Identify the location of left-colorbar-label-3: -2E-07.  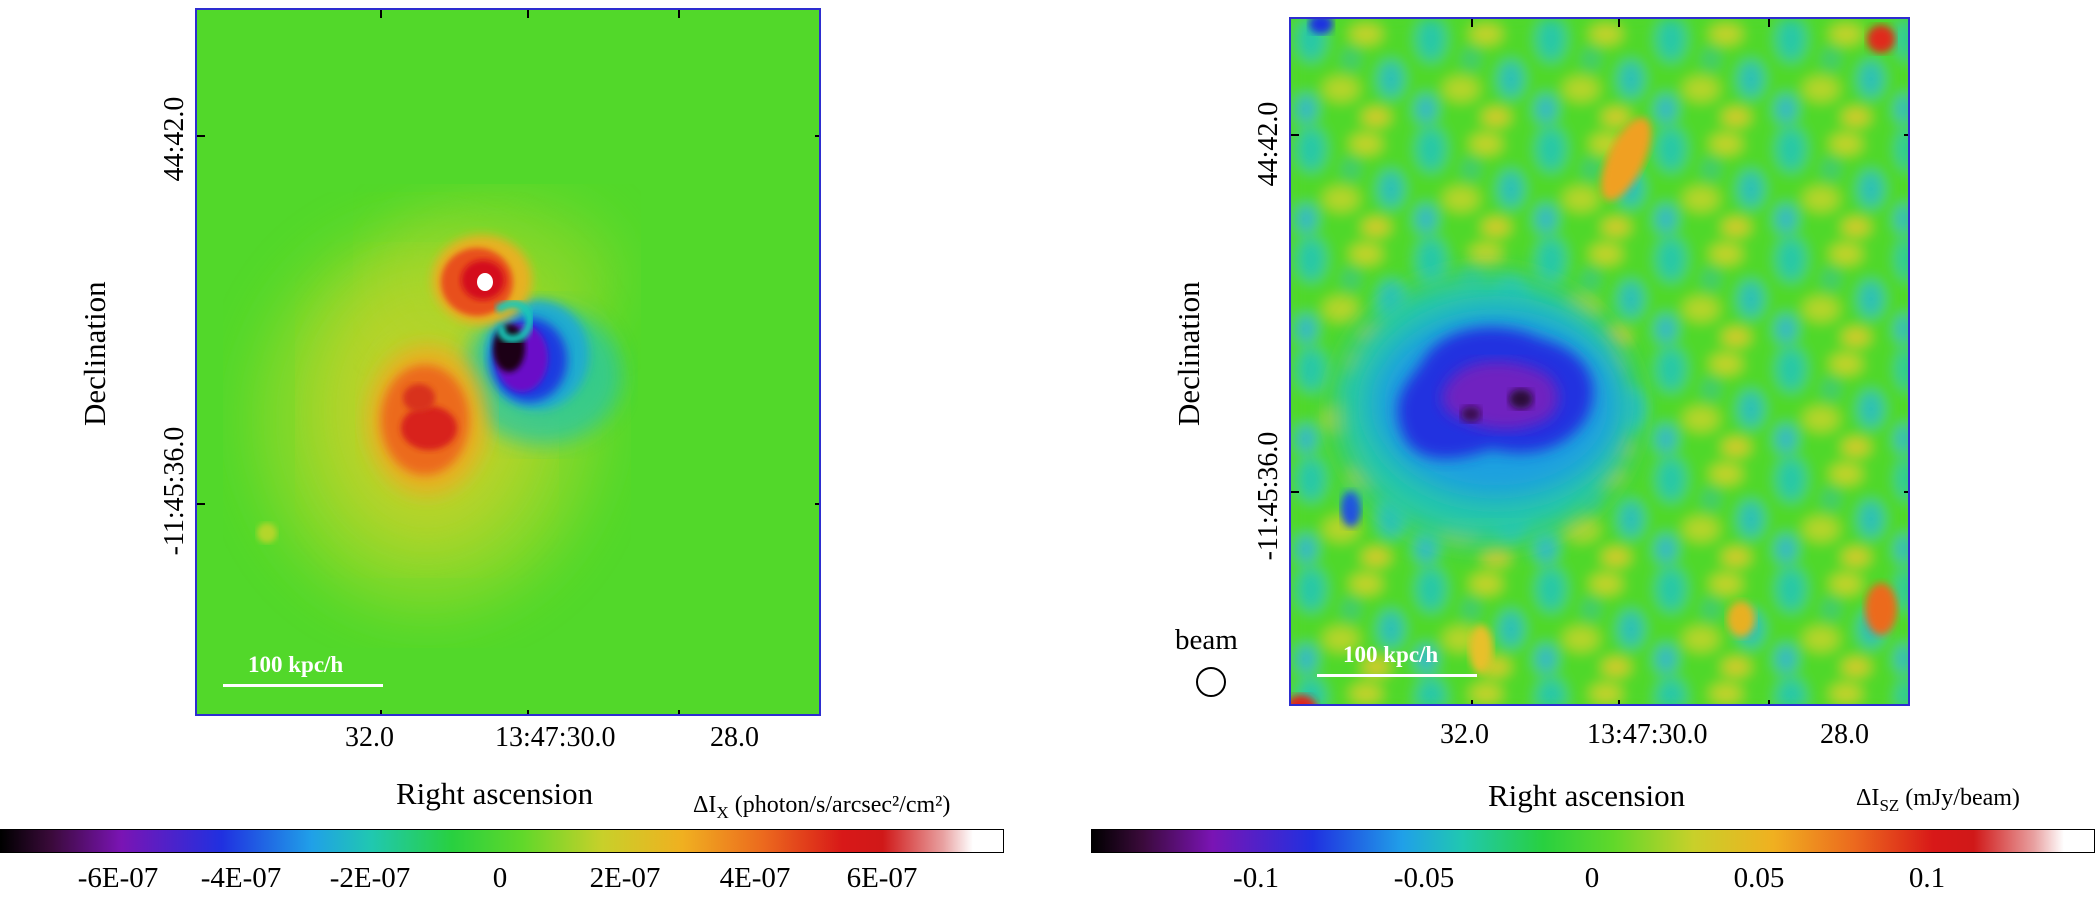
(370, 878).